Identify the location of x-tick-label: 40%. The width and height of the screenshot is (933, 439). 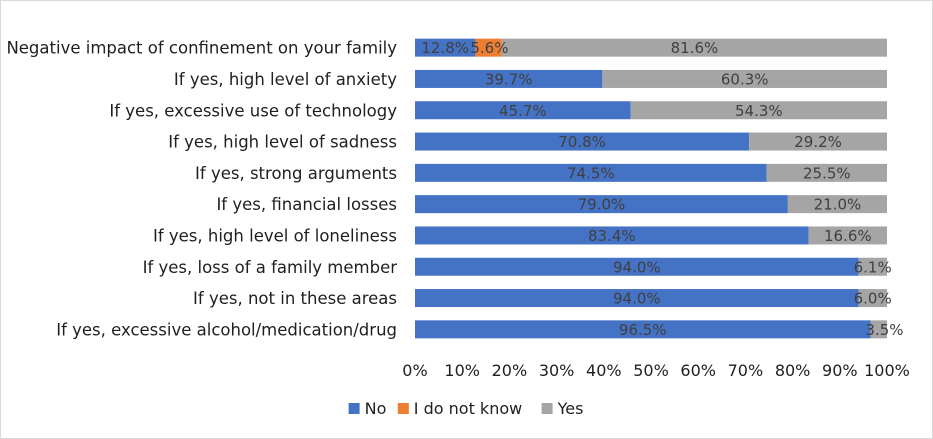
(604, 370).